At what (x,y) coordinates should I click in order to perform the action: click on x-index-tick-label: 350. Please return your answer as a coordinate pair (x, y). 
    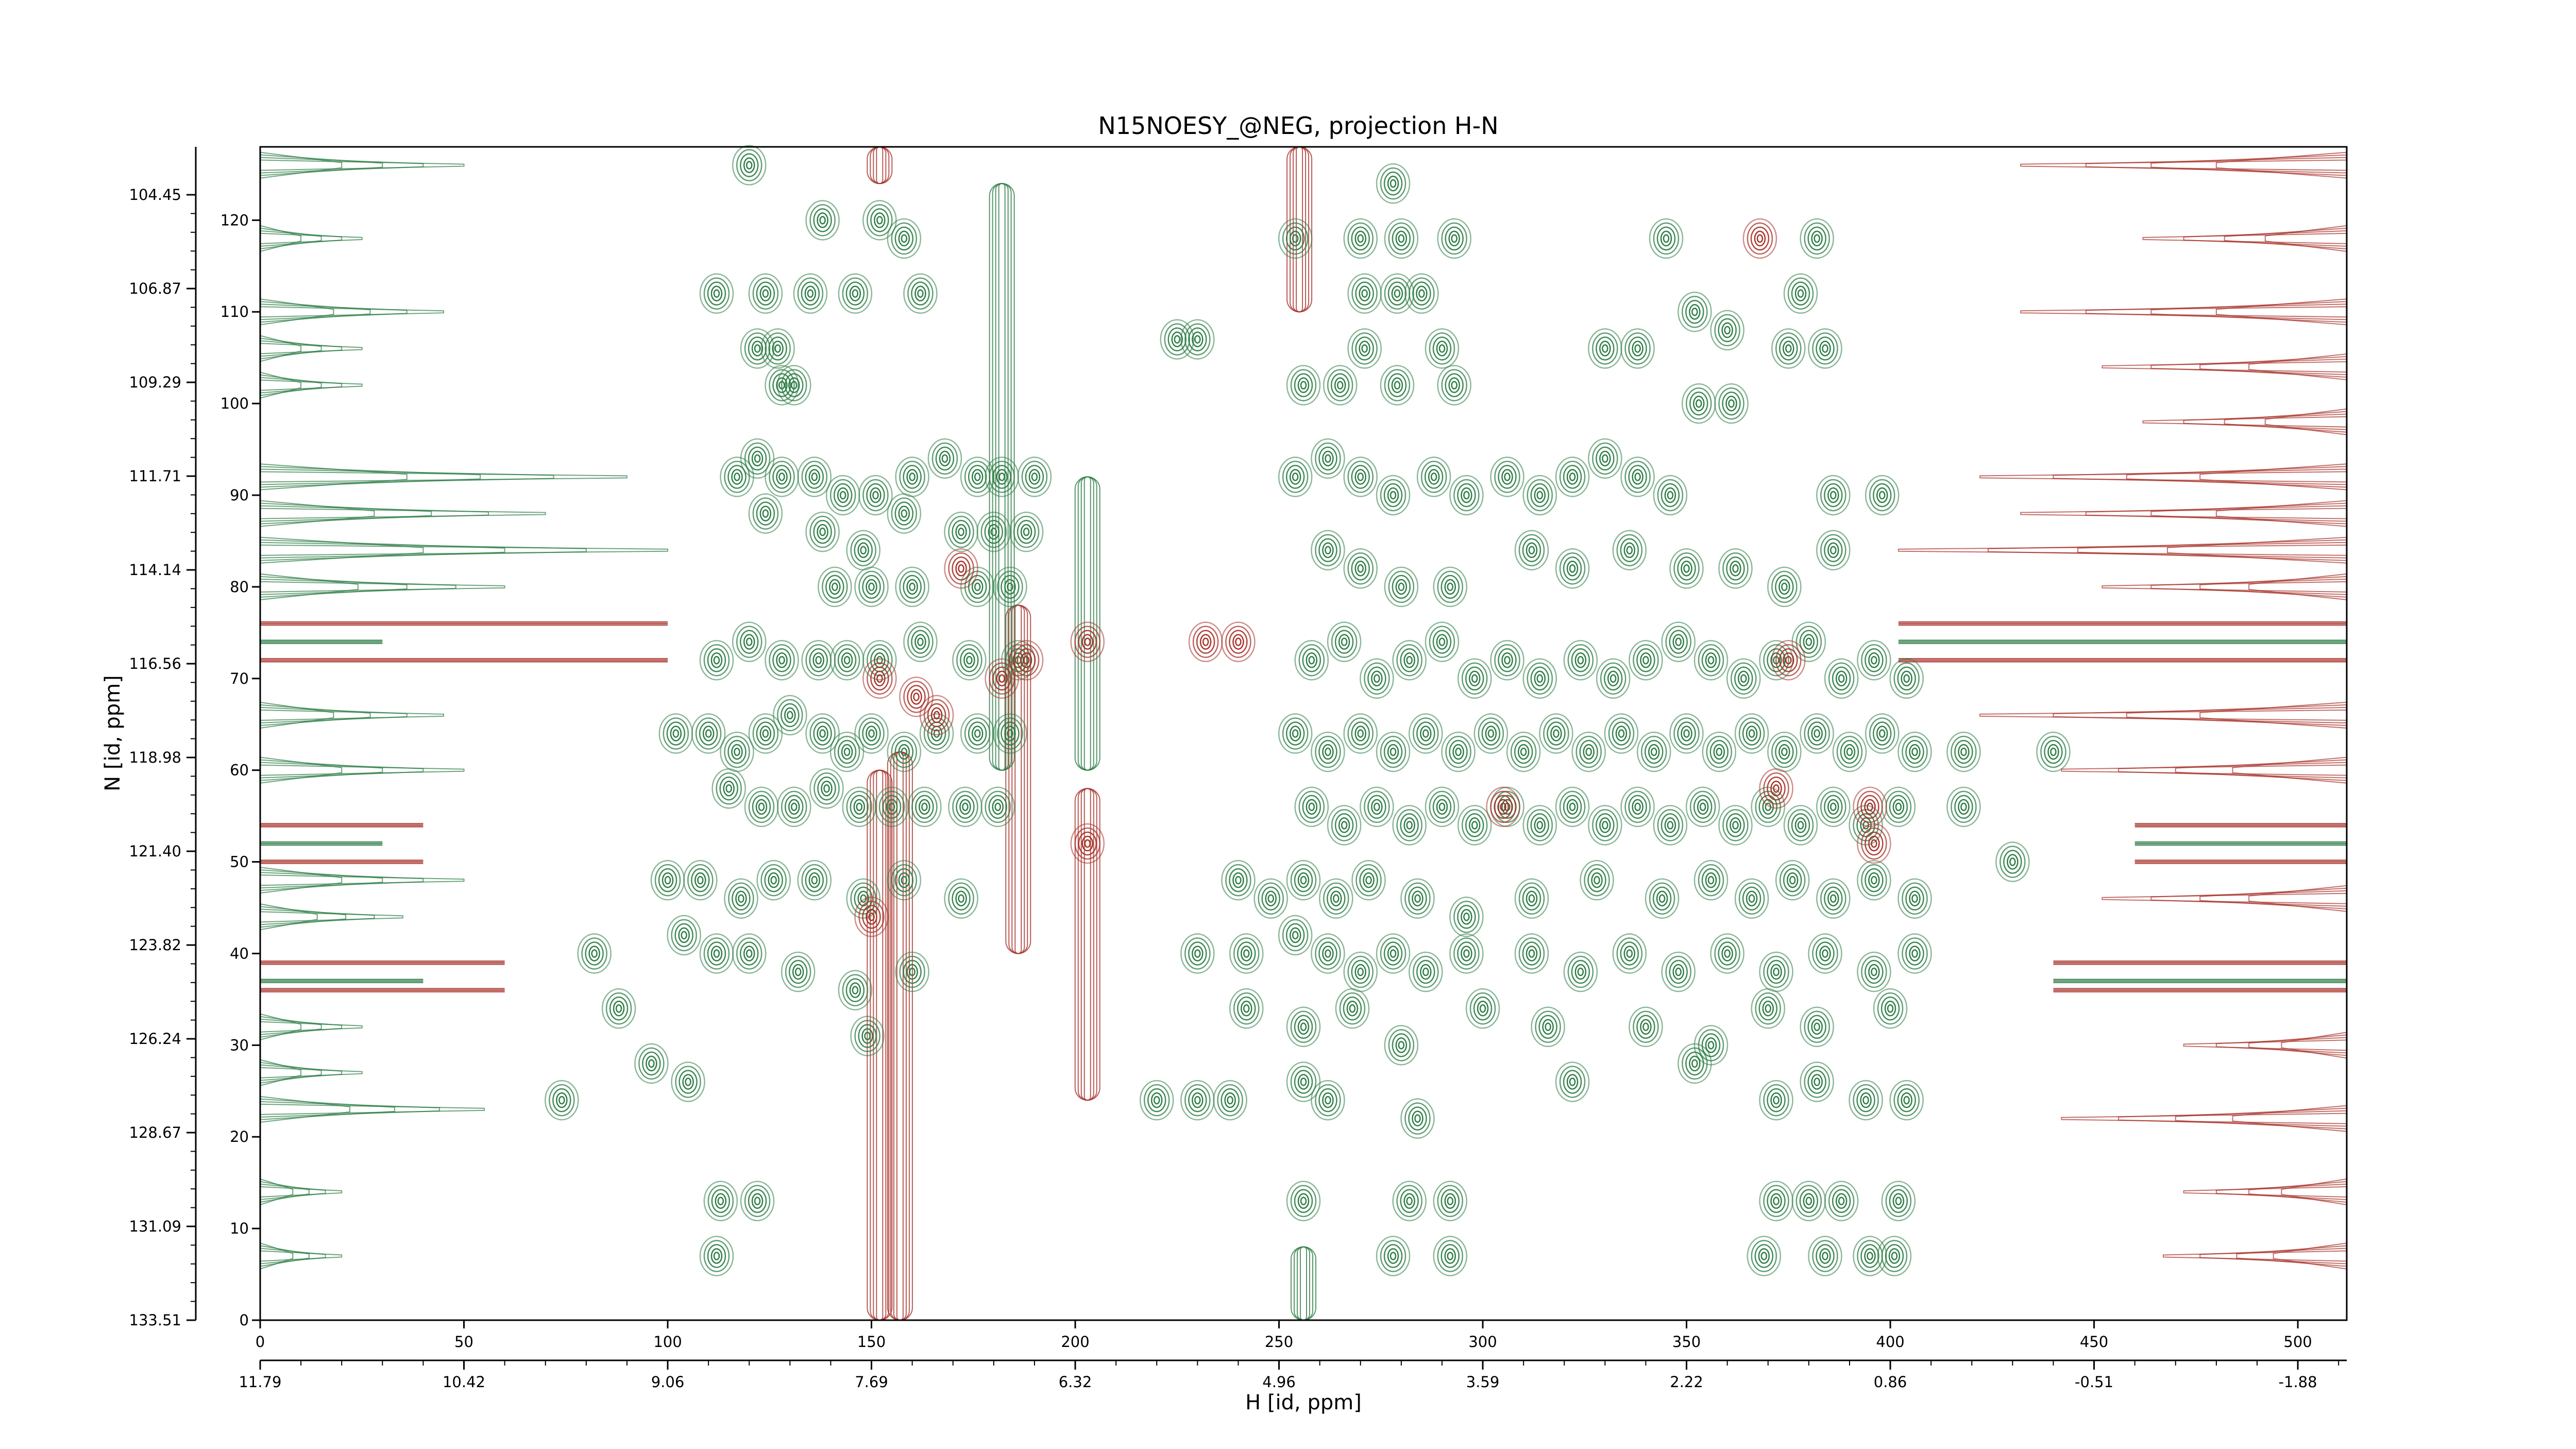
    Looking at the image, I should click on (1686, 1342).